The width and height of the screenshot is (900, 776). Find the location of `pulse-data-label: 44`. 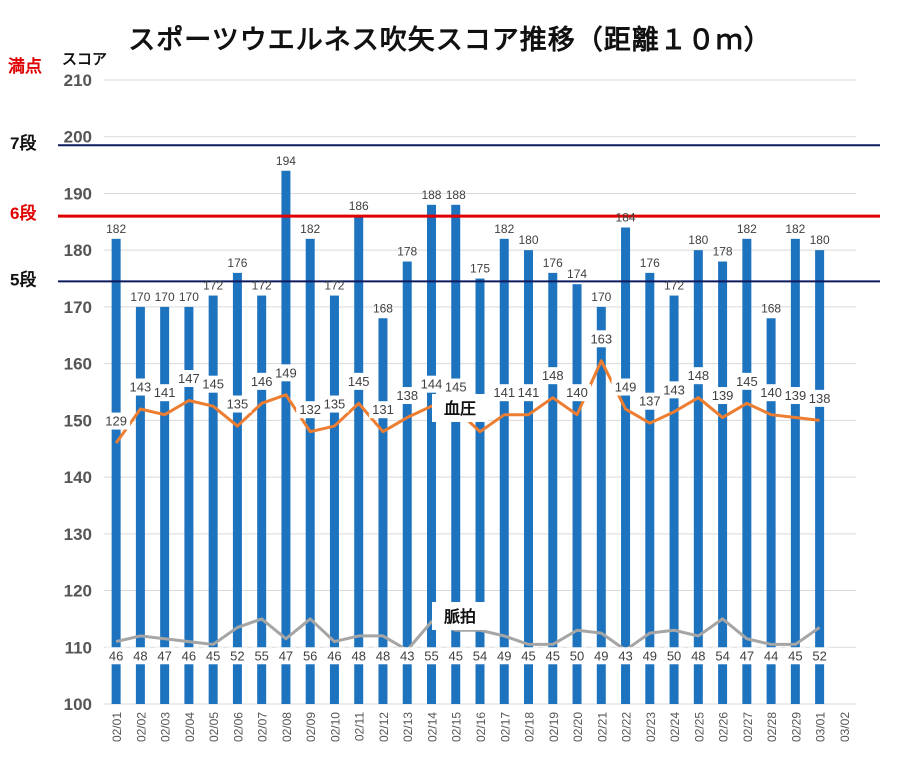

pulse-data-label: 44 is located at coordinates (771, 655).